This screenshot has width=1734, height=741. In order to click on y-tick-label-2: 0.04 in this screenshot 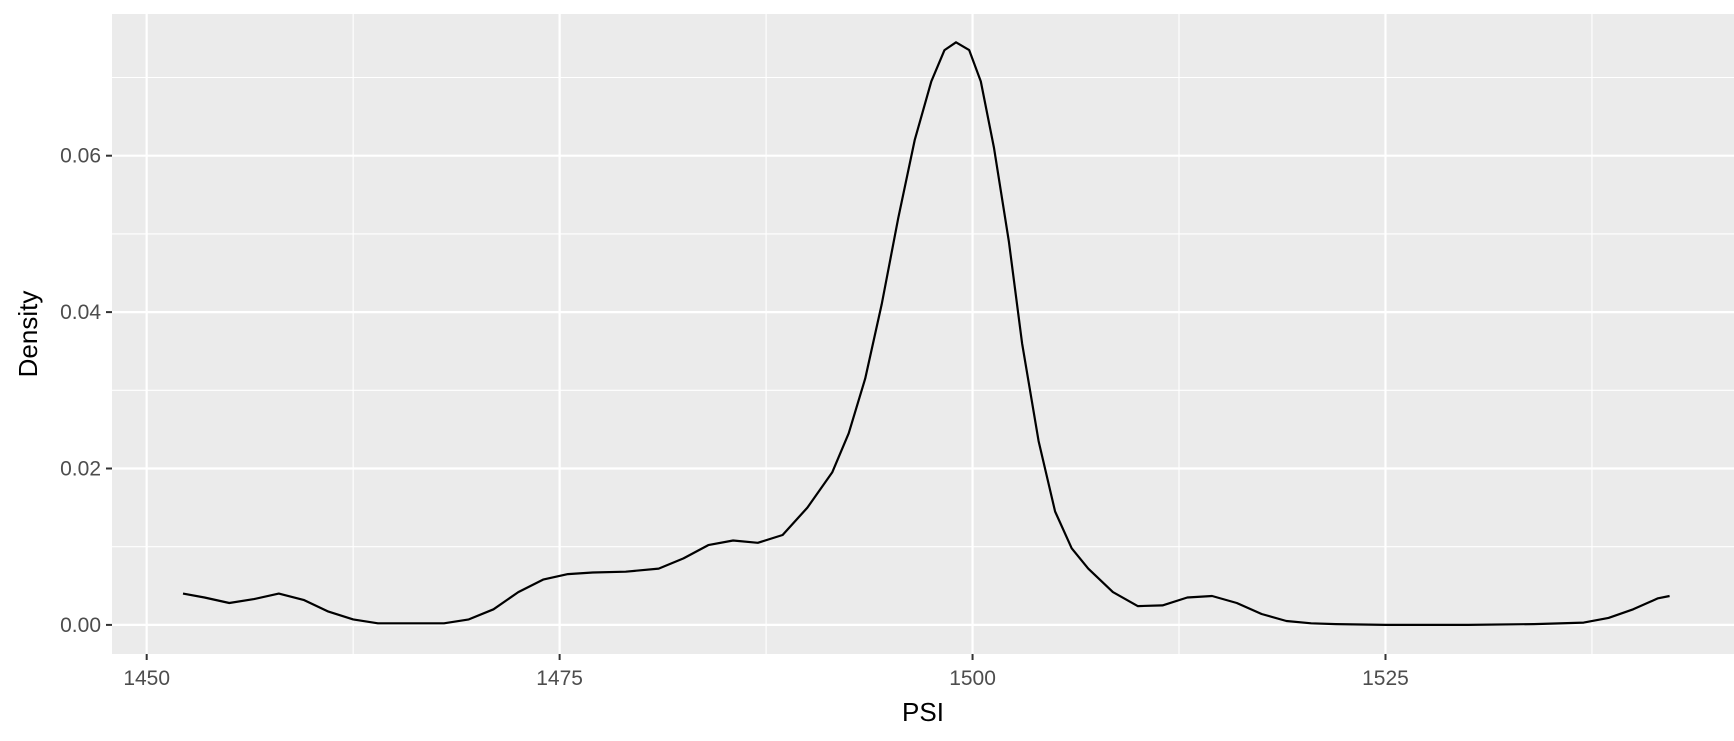, I will do `click(80, 312)`.